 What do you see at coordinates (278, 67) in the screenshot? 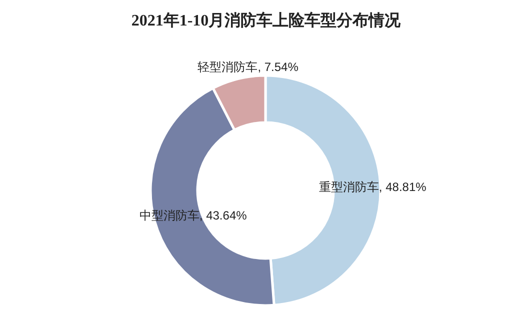
I see `data-label: , 7.54%` at bounding box center [278, 67].